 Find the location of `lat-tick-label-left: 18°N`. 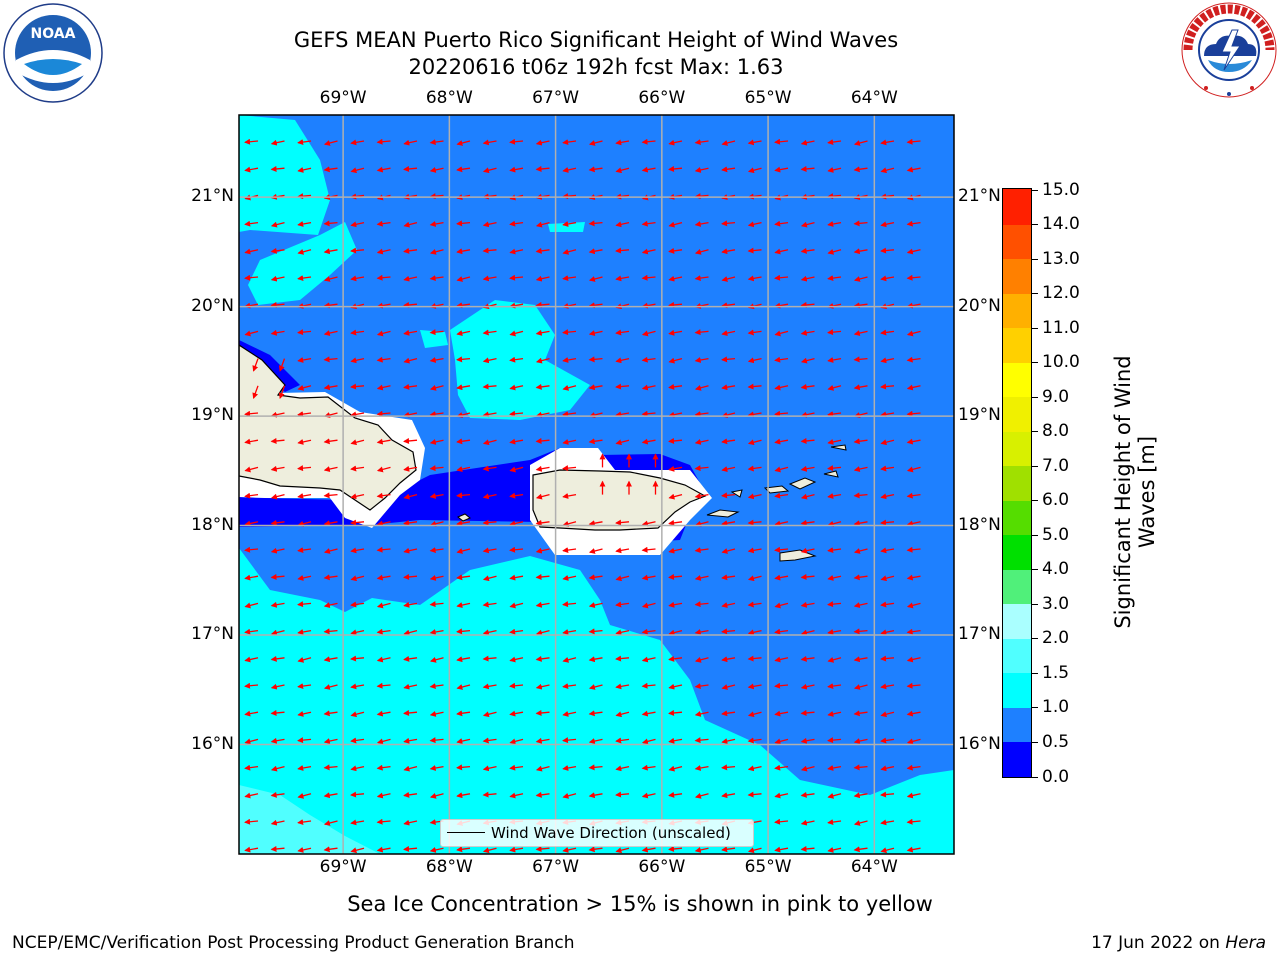

lat-tick-label-left: 18°N is located at coordinates (212, 524).